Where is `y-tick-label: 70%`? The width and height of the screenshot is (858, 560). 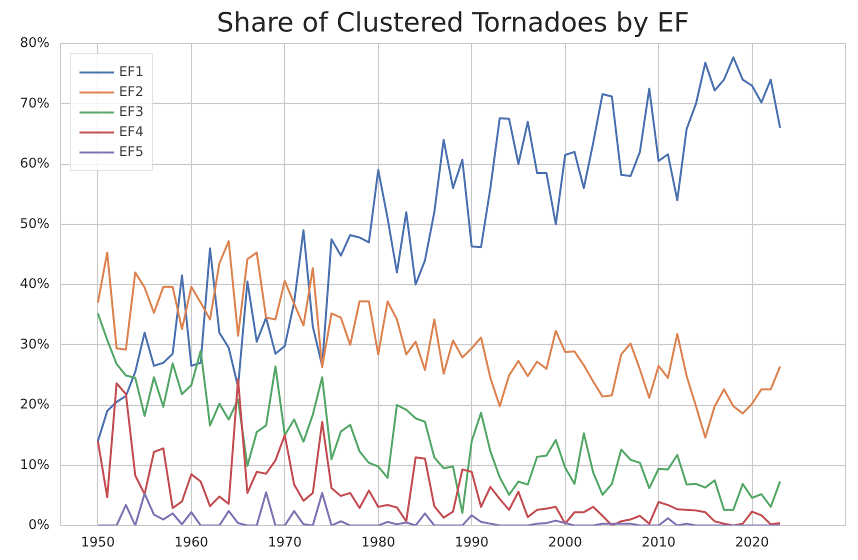
y-tick-label: 70% is located at coordinates (35, 104).